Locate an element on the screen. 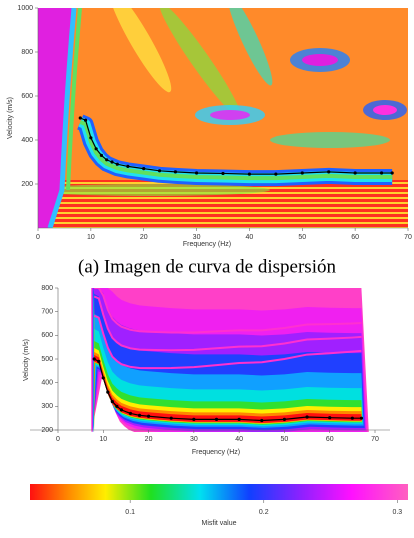  colorbar-tick-label: 0.3 is located at coordinates (397, 512).